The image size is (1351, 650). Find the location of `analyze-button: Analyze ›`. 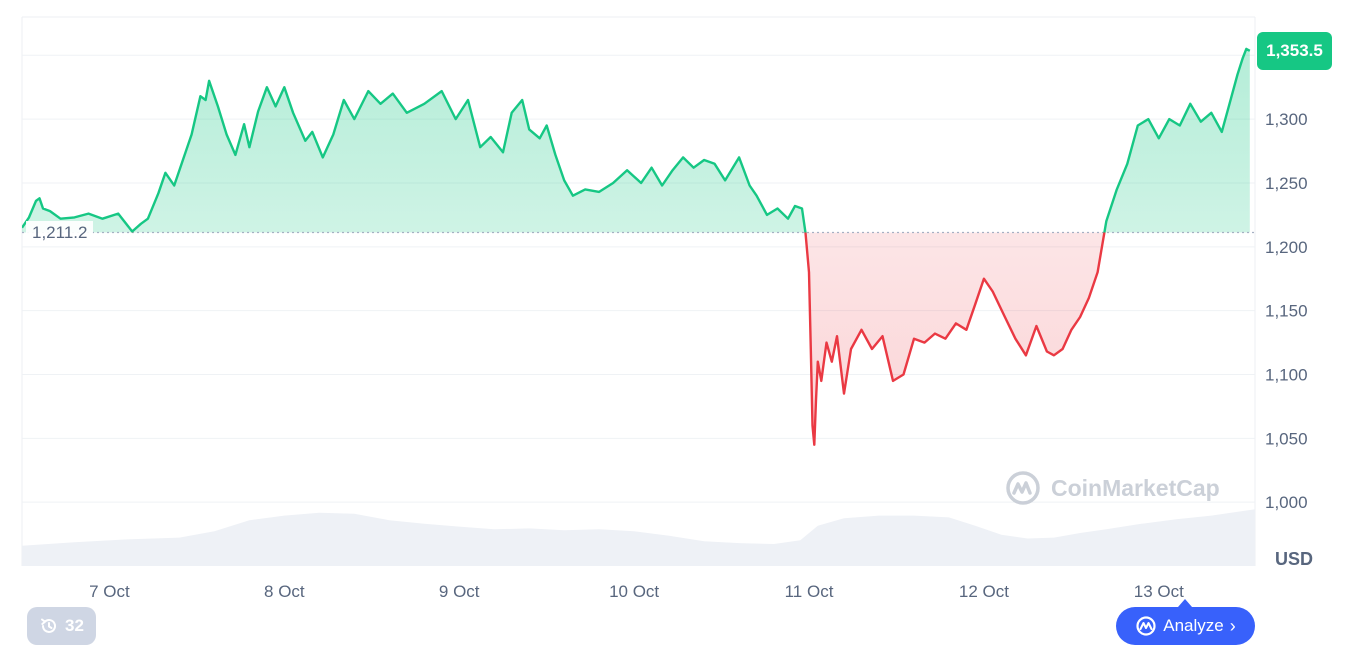

analyze-button: Analyze › is located at coordinates (1185, 626).